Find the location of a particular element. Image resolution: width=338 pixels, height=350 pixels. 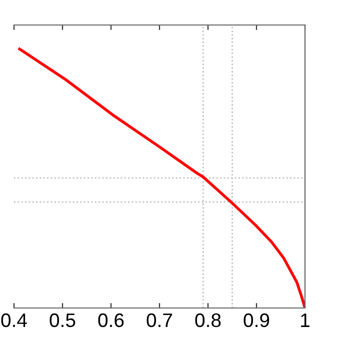

x-tick-label: 1 is located at coordinates (305, 320).